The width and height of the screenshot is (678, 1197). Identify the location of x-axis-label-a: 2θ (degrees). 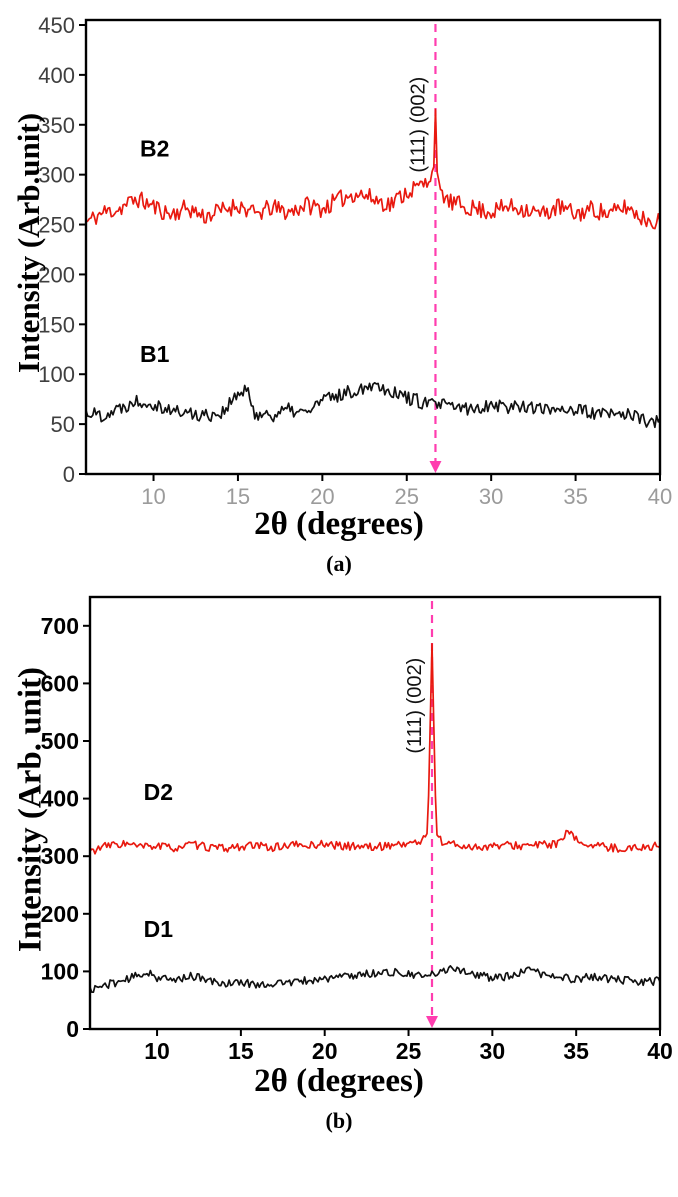
(339, 524).